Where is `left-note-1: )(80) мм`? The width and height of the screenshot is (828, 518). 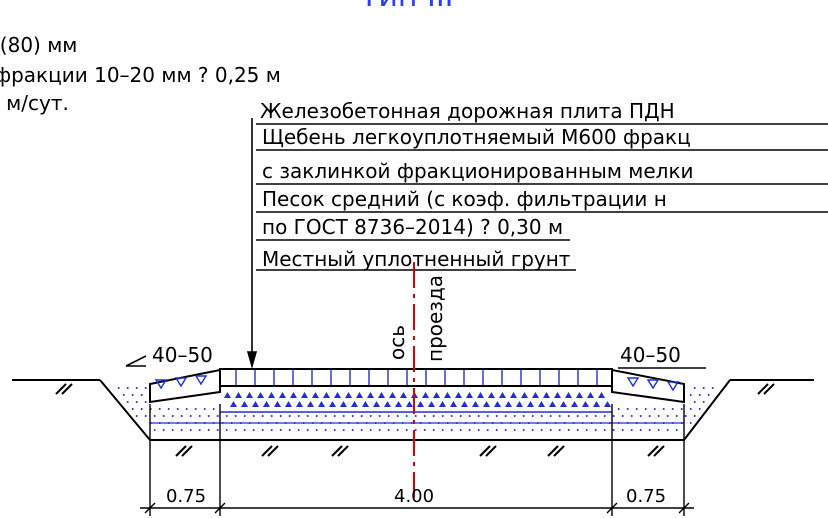
left-note-1: )(80) мм is located at coordinates (38, 45).